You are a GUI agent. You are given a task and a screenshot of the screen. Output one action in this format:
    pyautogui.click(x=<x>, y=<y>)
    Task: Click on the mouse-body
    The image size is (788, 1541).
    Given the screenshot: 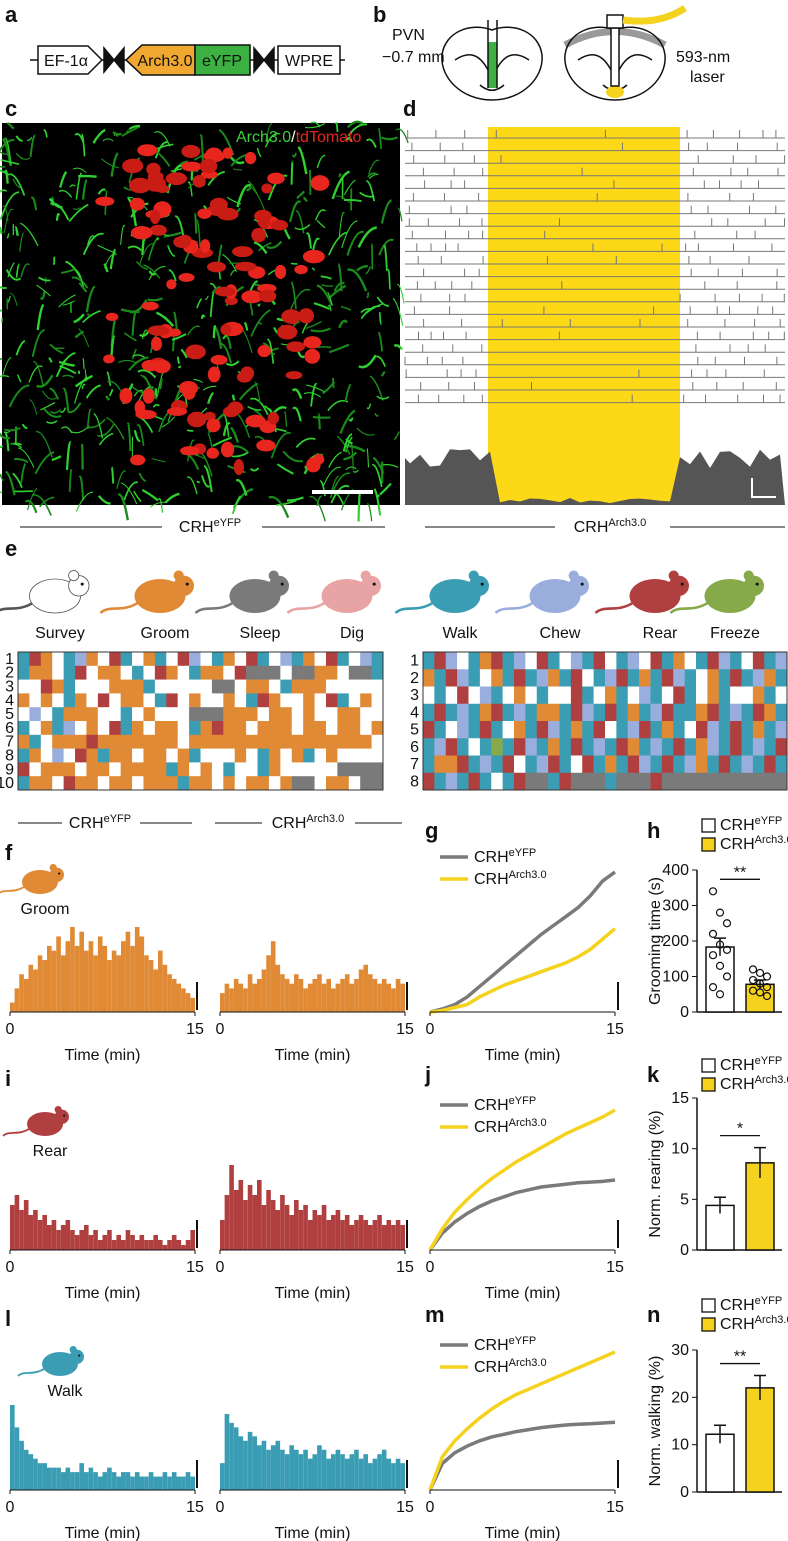 What is the action you would take?
    pyautogui.click(x=255, y=596)
    